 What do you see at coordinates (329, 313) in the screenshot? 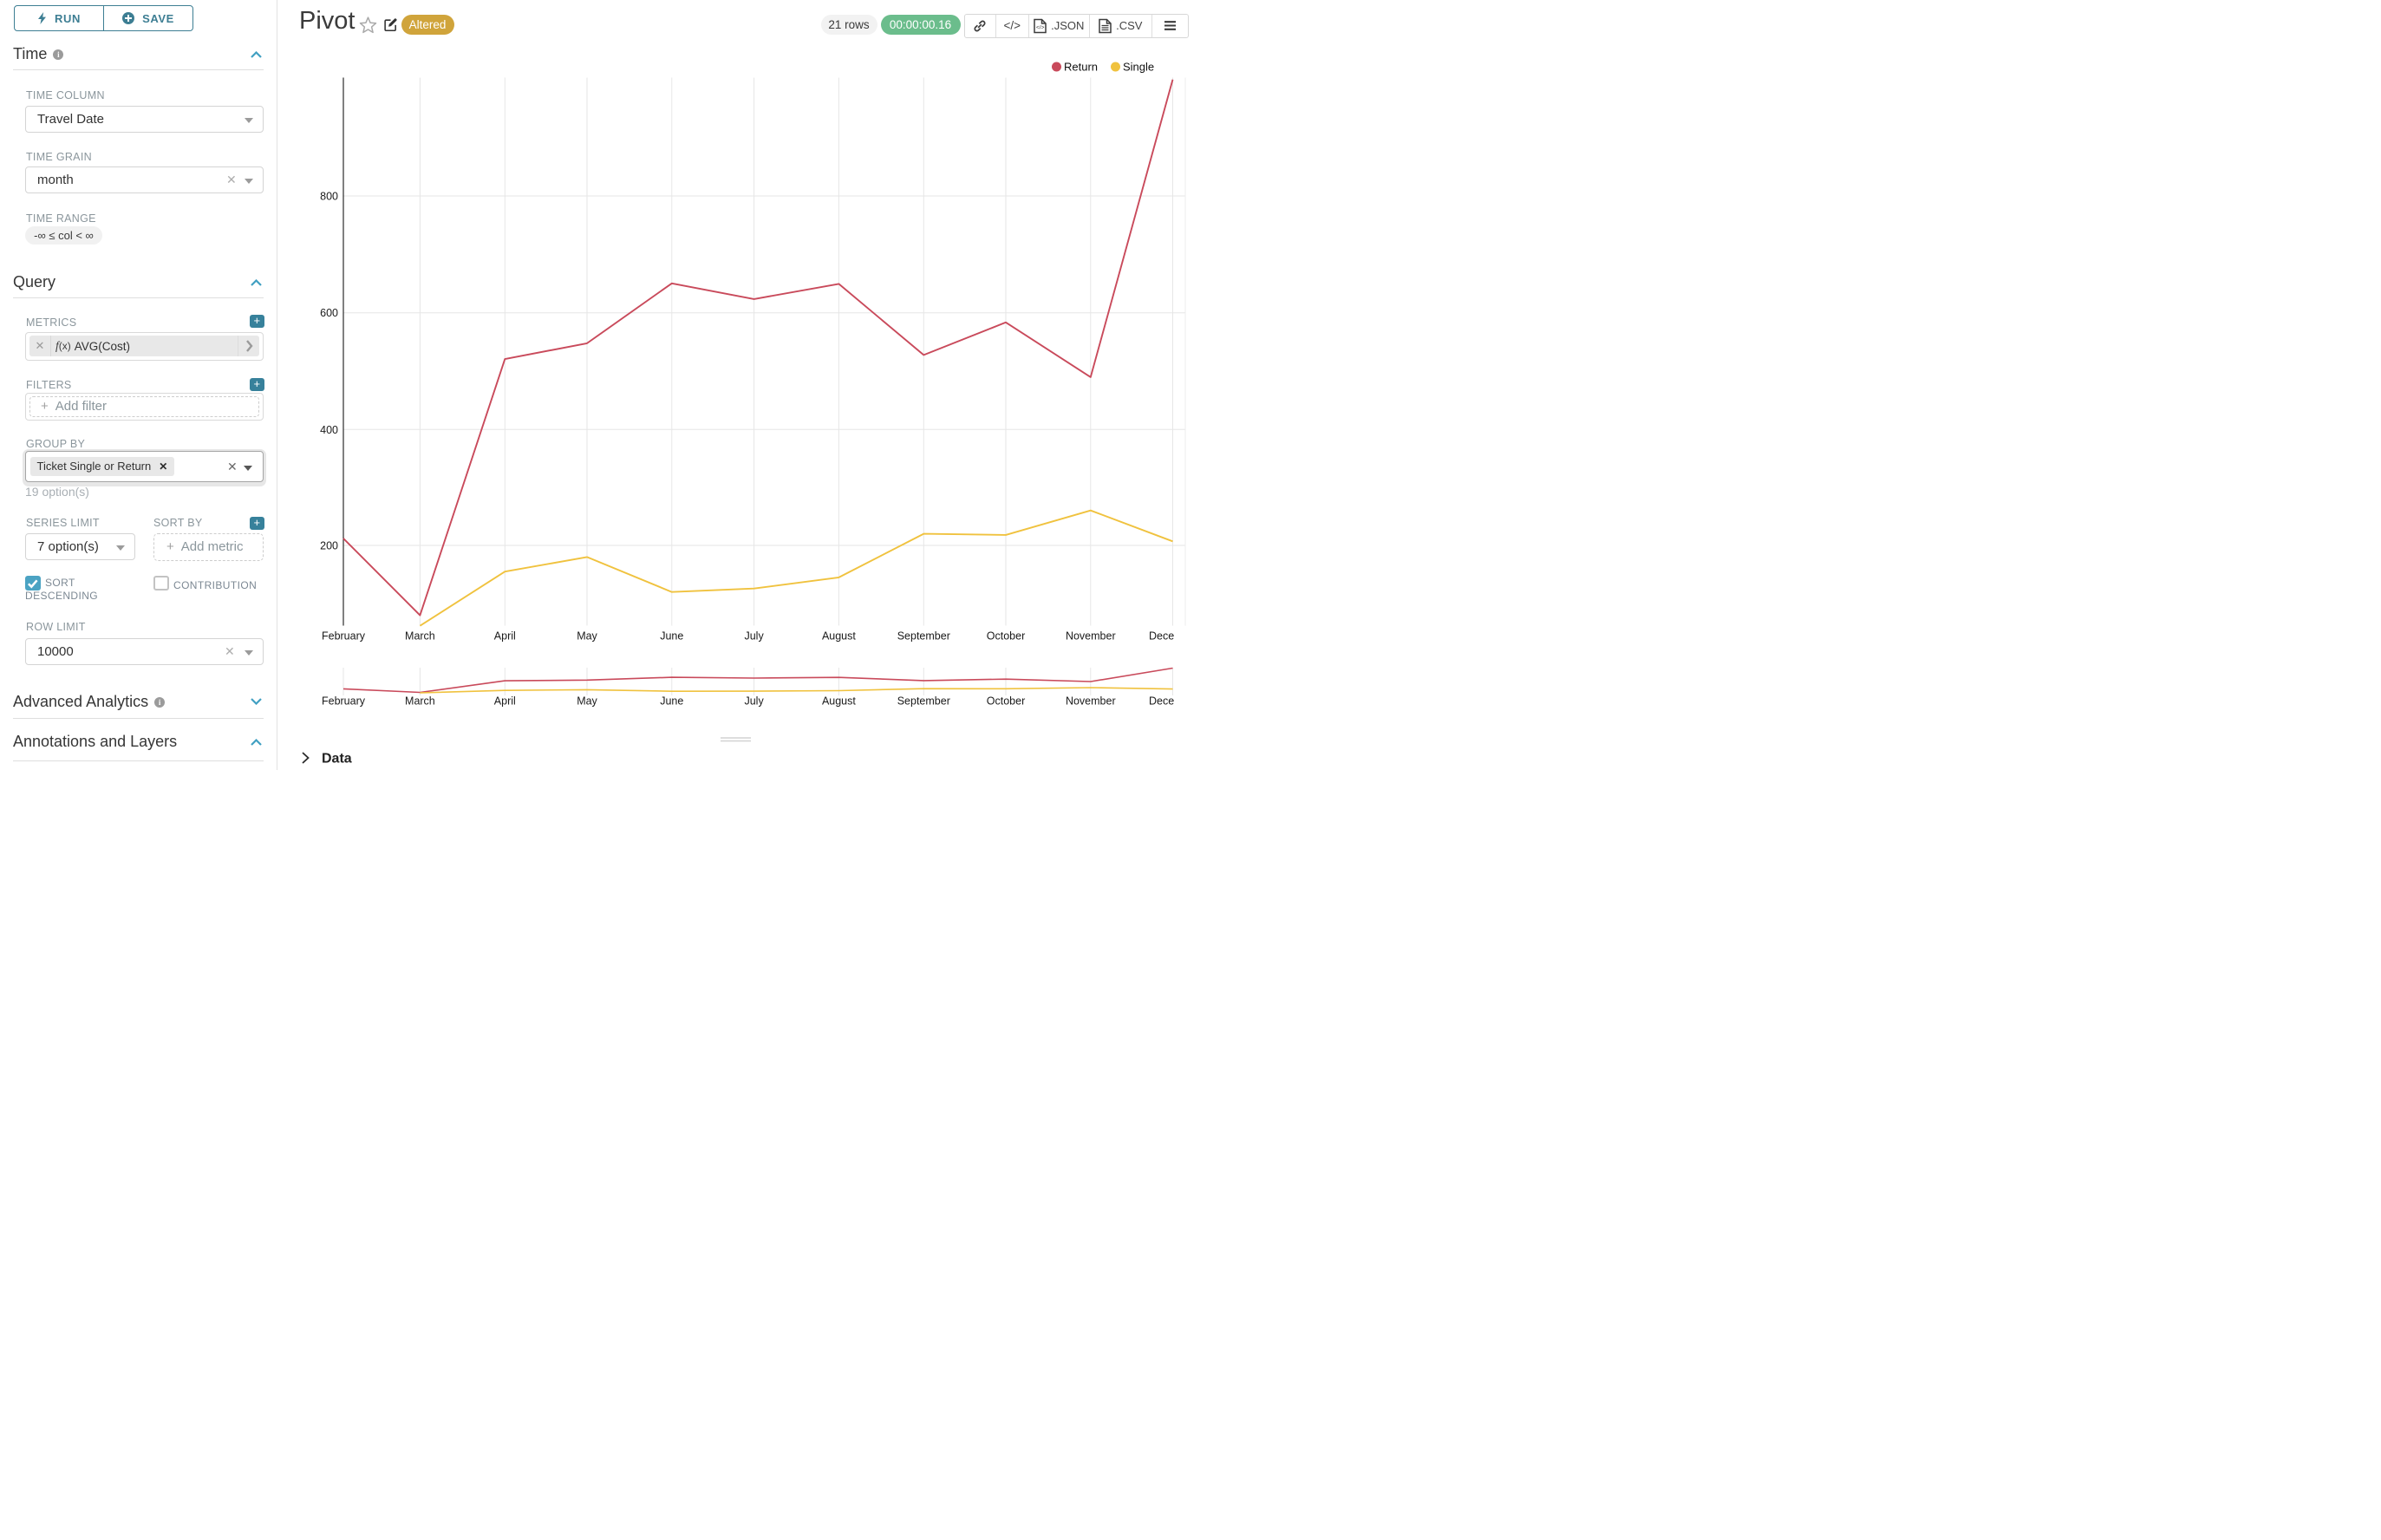
I see `svg-text: 600` at bounding box center [329, 313].